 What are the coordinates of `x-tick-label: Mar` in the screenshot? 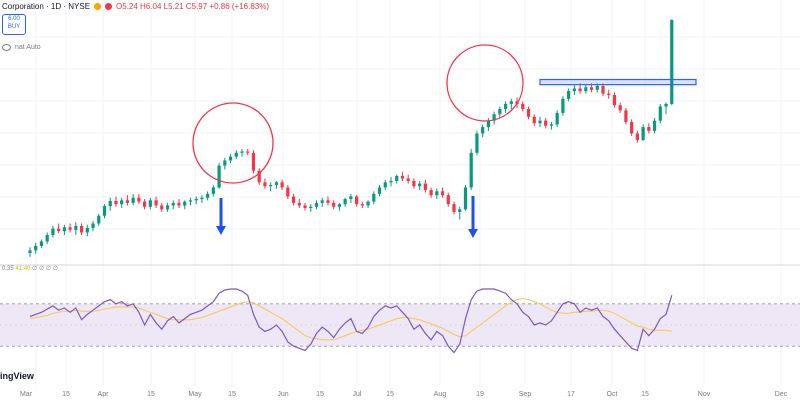 It's located at (26, 394).